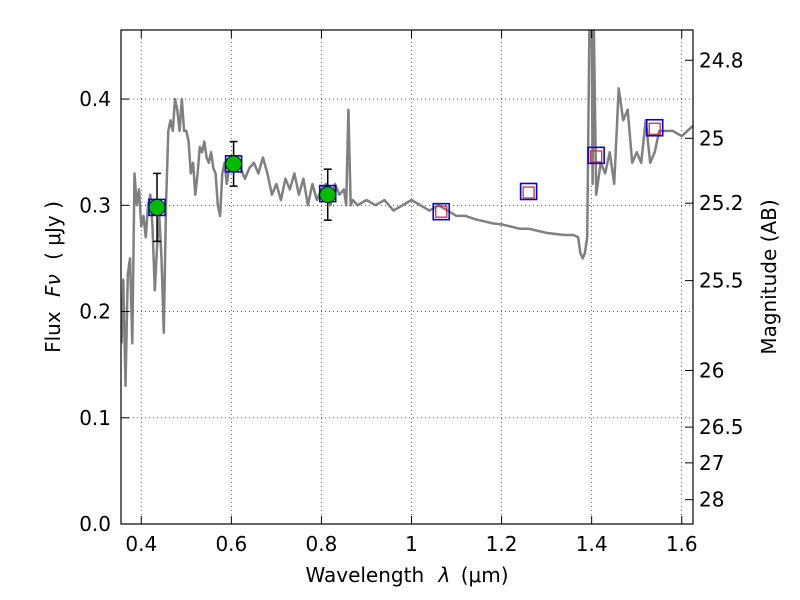 The height and width of the screenshot is (600, 800). What do you see at coordinates (141, 544) in the screenshot?
I see `x-tick-label: 0.4` at bounding box center [141, 544].